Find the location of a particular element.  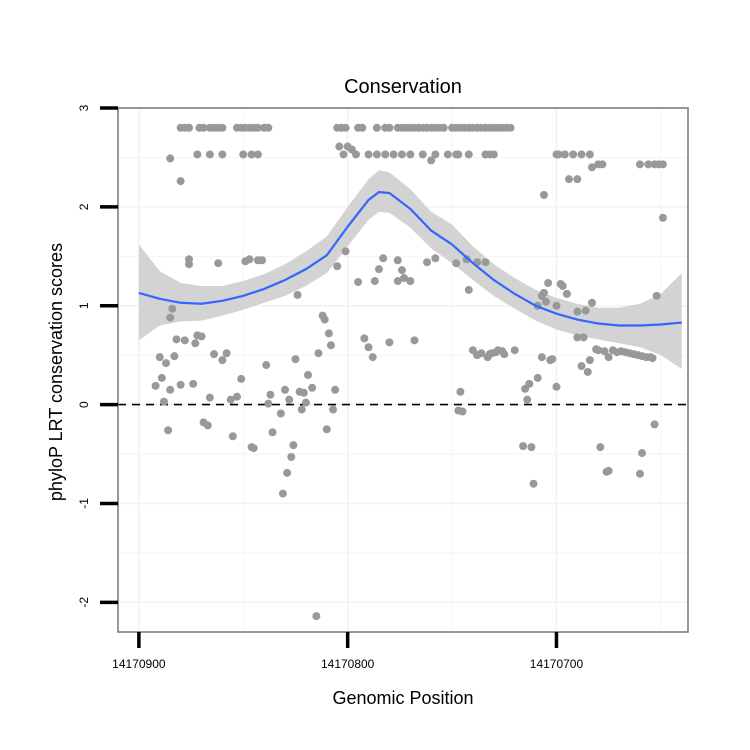

chart-title: Conservation is located at coordinates (403, 87).